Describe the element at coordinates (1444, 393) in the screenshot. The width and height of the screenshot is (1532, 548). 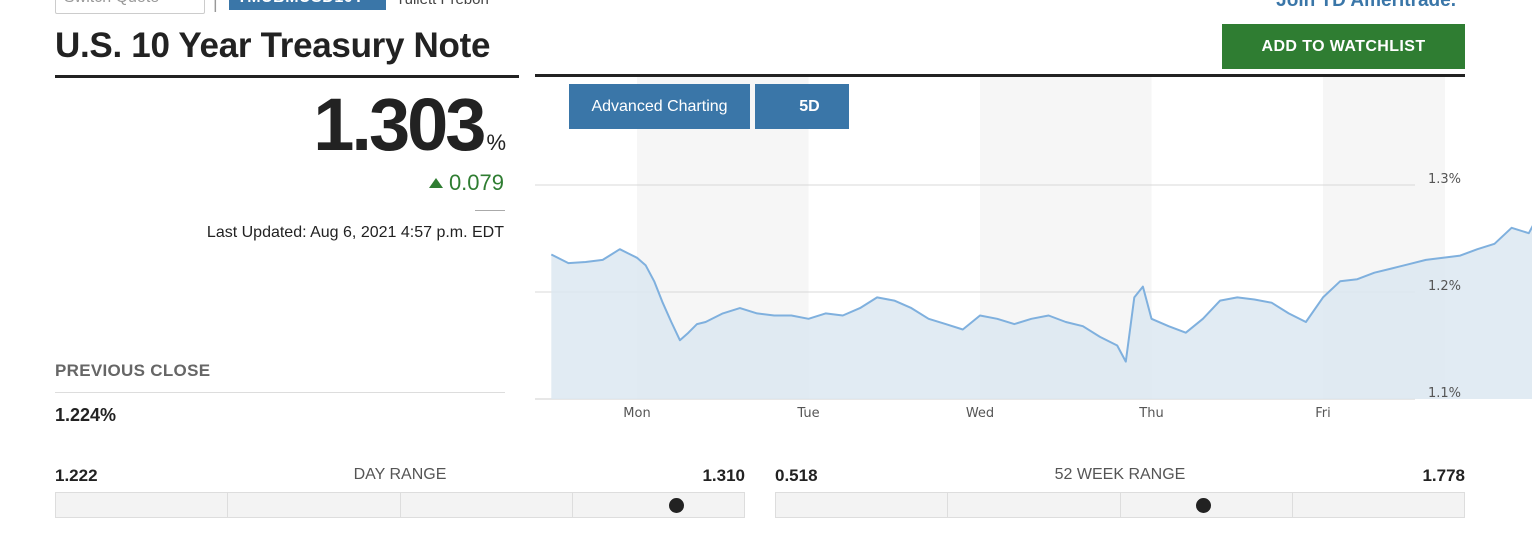
I see `y-tick-label: 1.1%` at that location.